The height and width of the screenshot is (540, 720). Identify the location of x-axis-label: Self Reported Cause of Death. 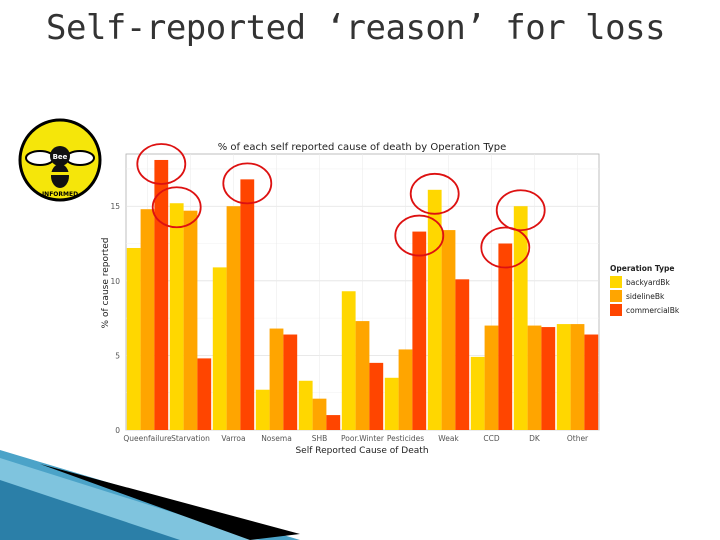
(361, 451).